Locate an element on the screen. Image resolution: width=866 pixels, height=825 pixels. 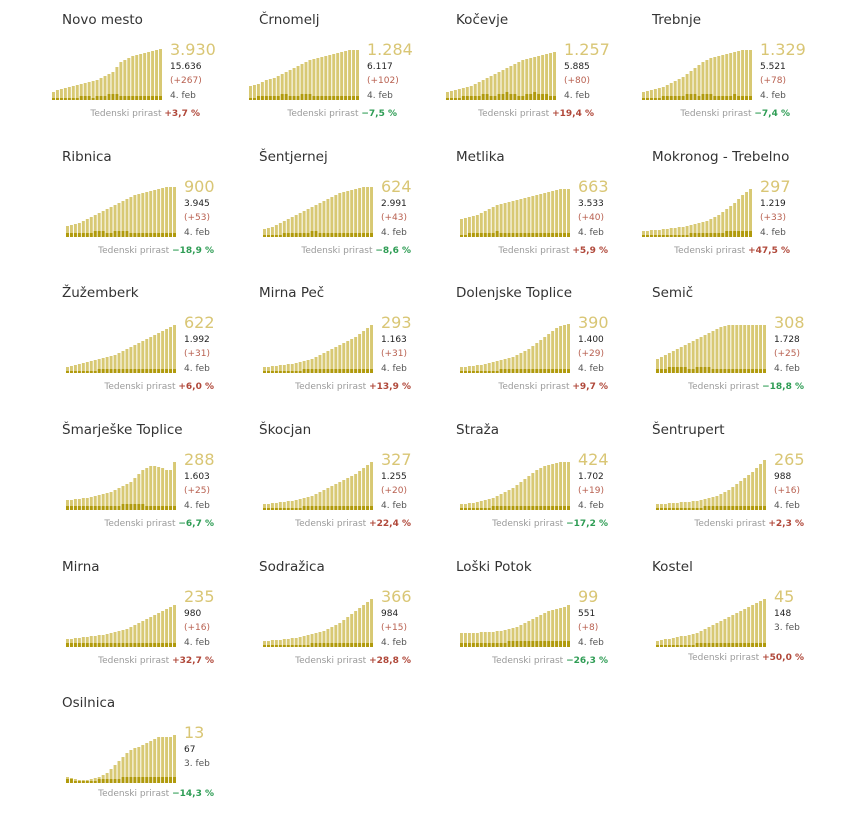
total-count: 3.945 is located at coordinates (197, 204).